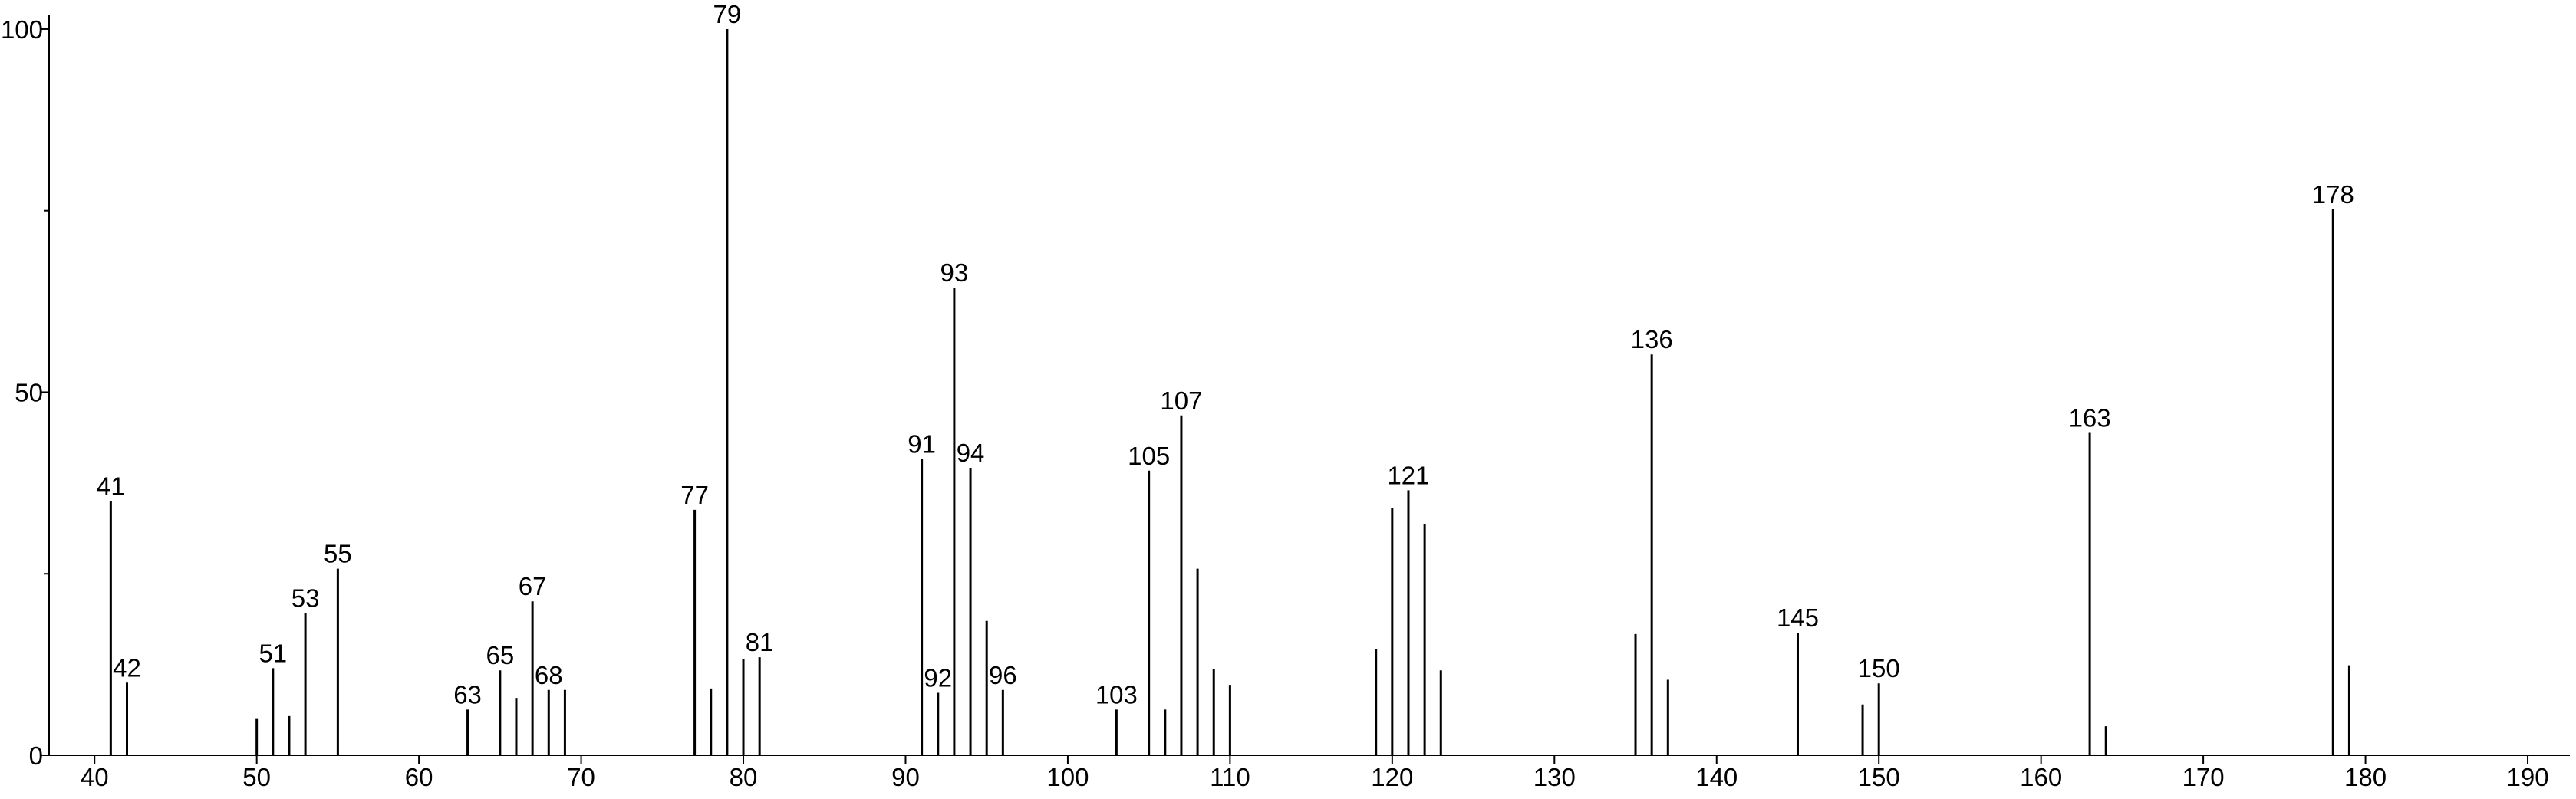 The height and width of the screenshot is (799, 2576). I want to click on peak-label: 68, so click(549, 675).